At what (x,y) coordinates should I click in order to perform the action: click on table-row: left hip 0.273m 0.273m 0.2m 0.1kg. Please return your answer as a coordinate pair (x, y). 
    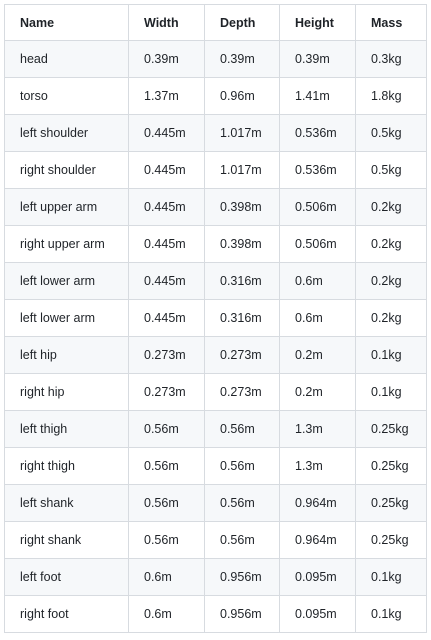
    Looking at the image, I should click on (215, 355).